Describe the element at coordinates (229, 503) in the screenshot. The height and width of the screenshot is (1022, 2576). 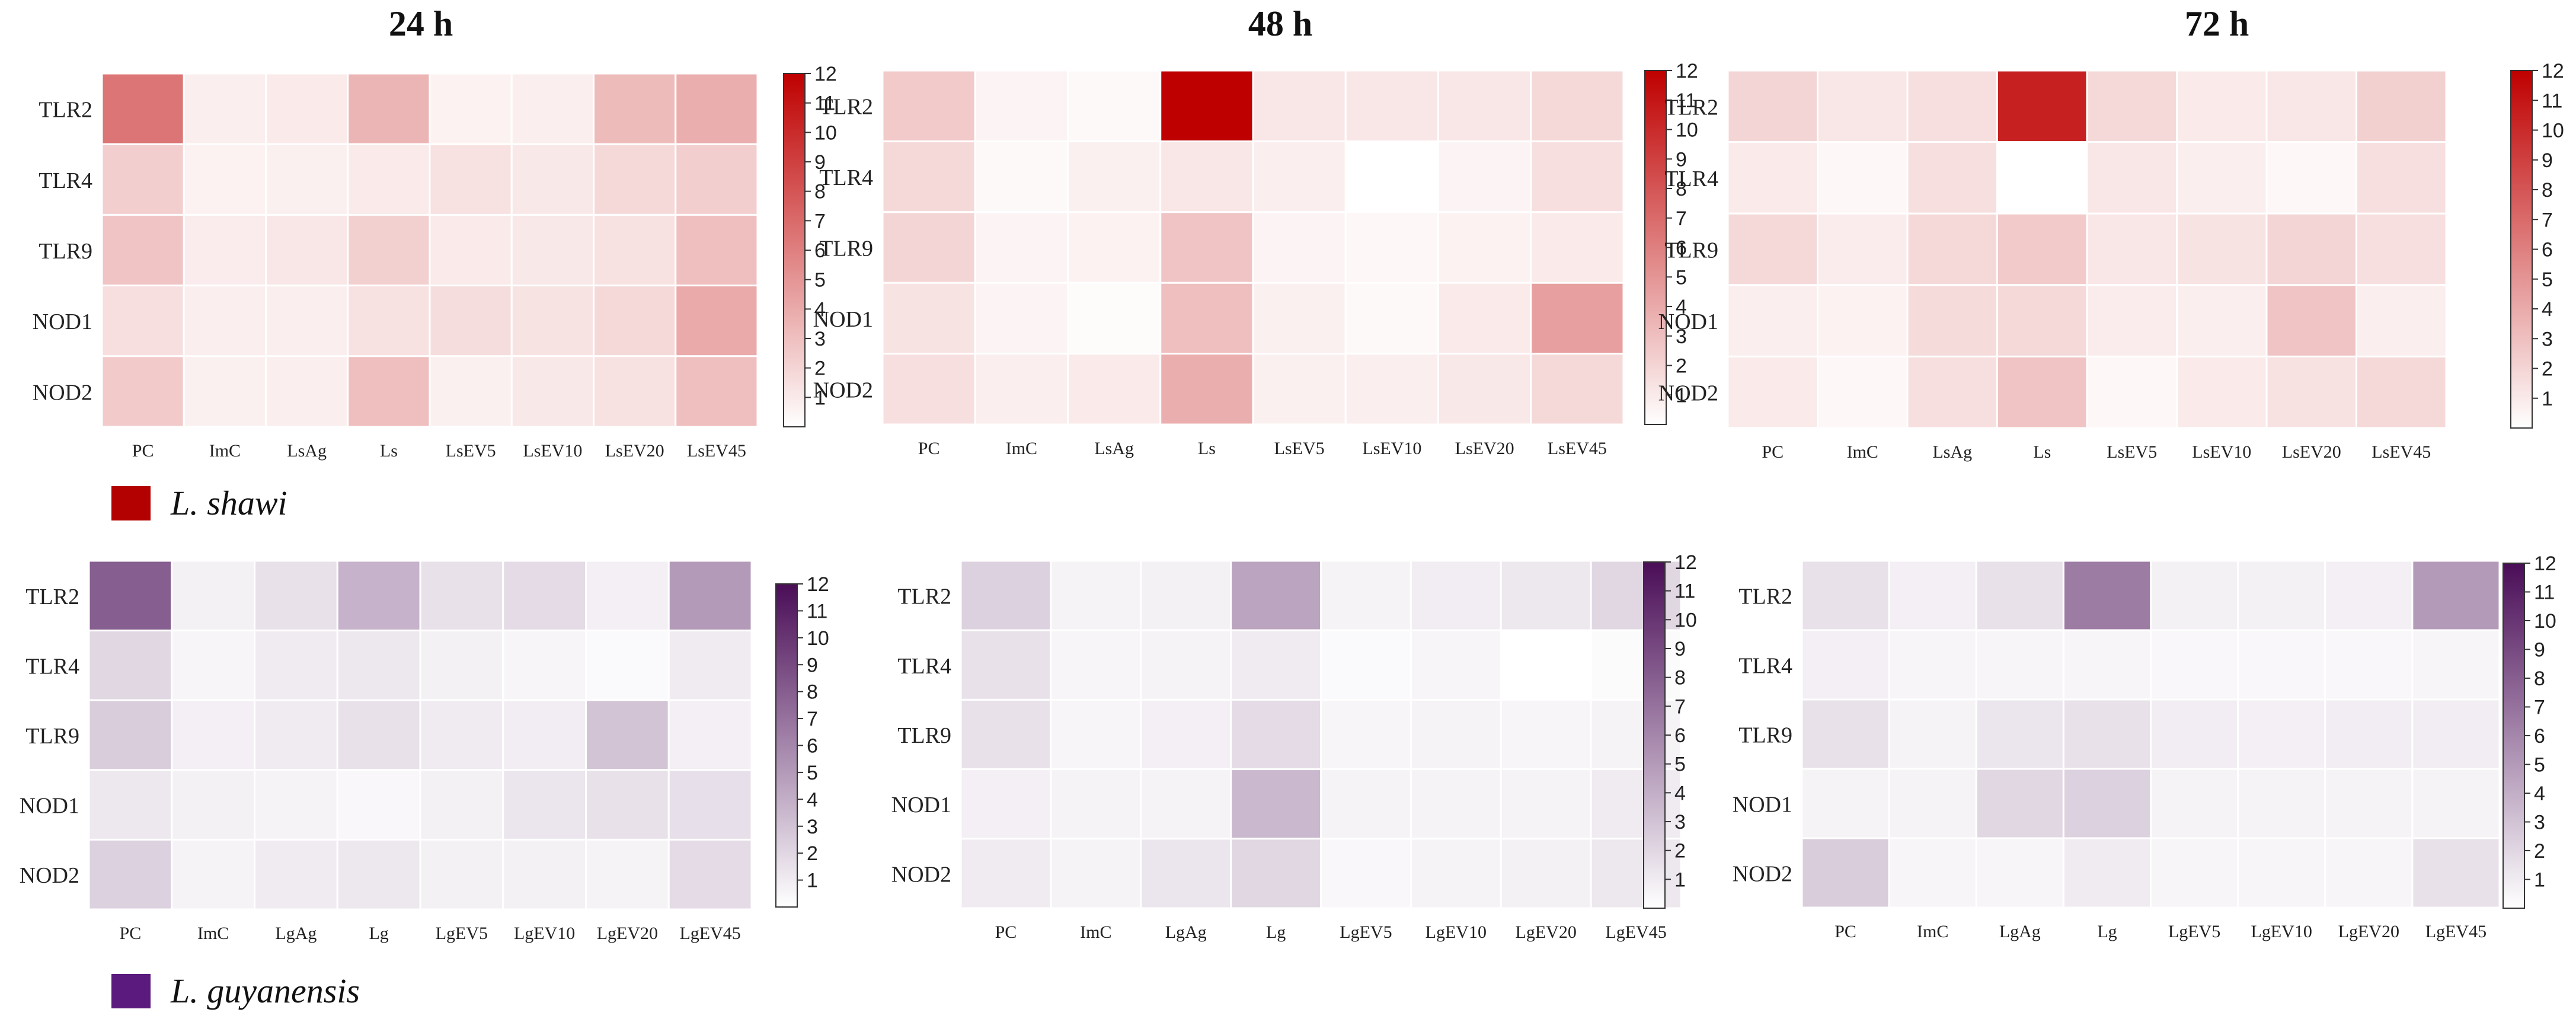
I see `legend-label-l-shawi: L. shawi` at that location.